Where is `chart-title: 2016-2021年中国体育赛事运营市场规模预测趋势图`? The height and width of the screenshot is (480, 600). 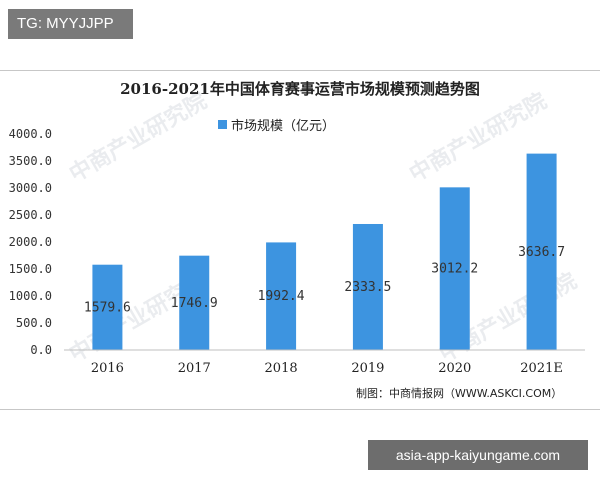 chart-title: 2016-2021年中国体育赛事运营市场规模预测趋势图 is located at coordinates (300, 89).